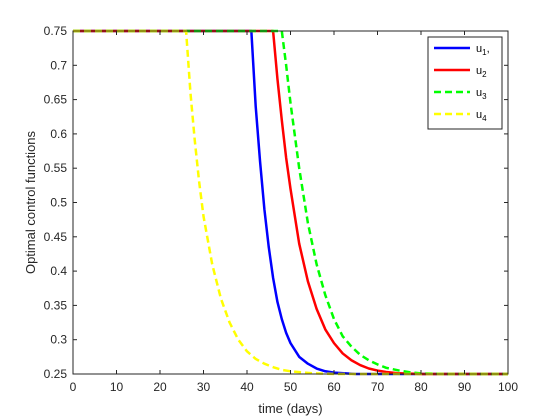 Image resolution: width=560 pixels, height=420 pixels. I want to click on y-tick-label: 0.55, so click(56, 168).